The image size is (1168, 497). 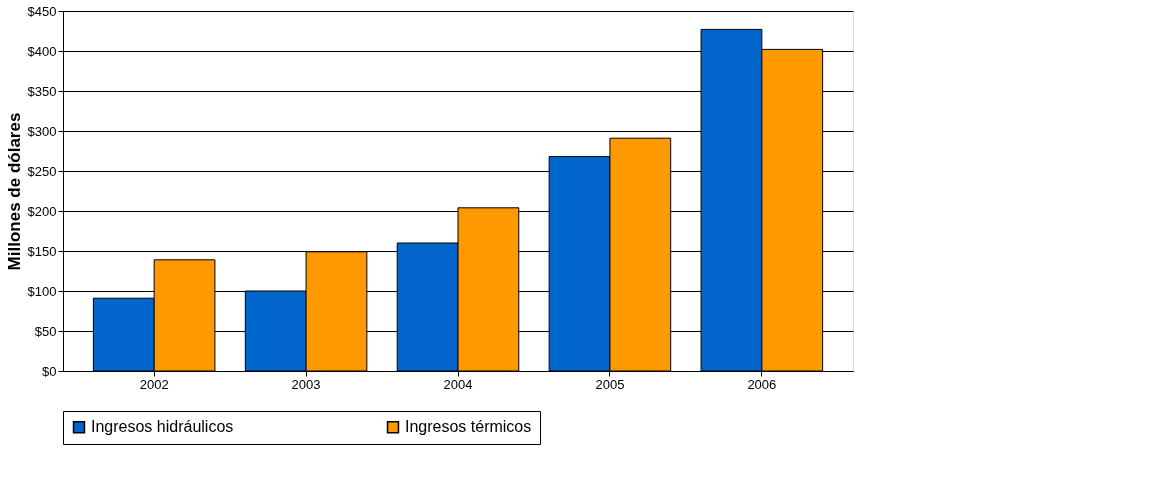 What do you see at coordinates (42, 251) in the screenshot?
I see `y-tick-label: $150` at bounding box center [42, 251].